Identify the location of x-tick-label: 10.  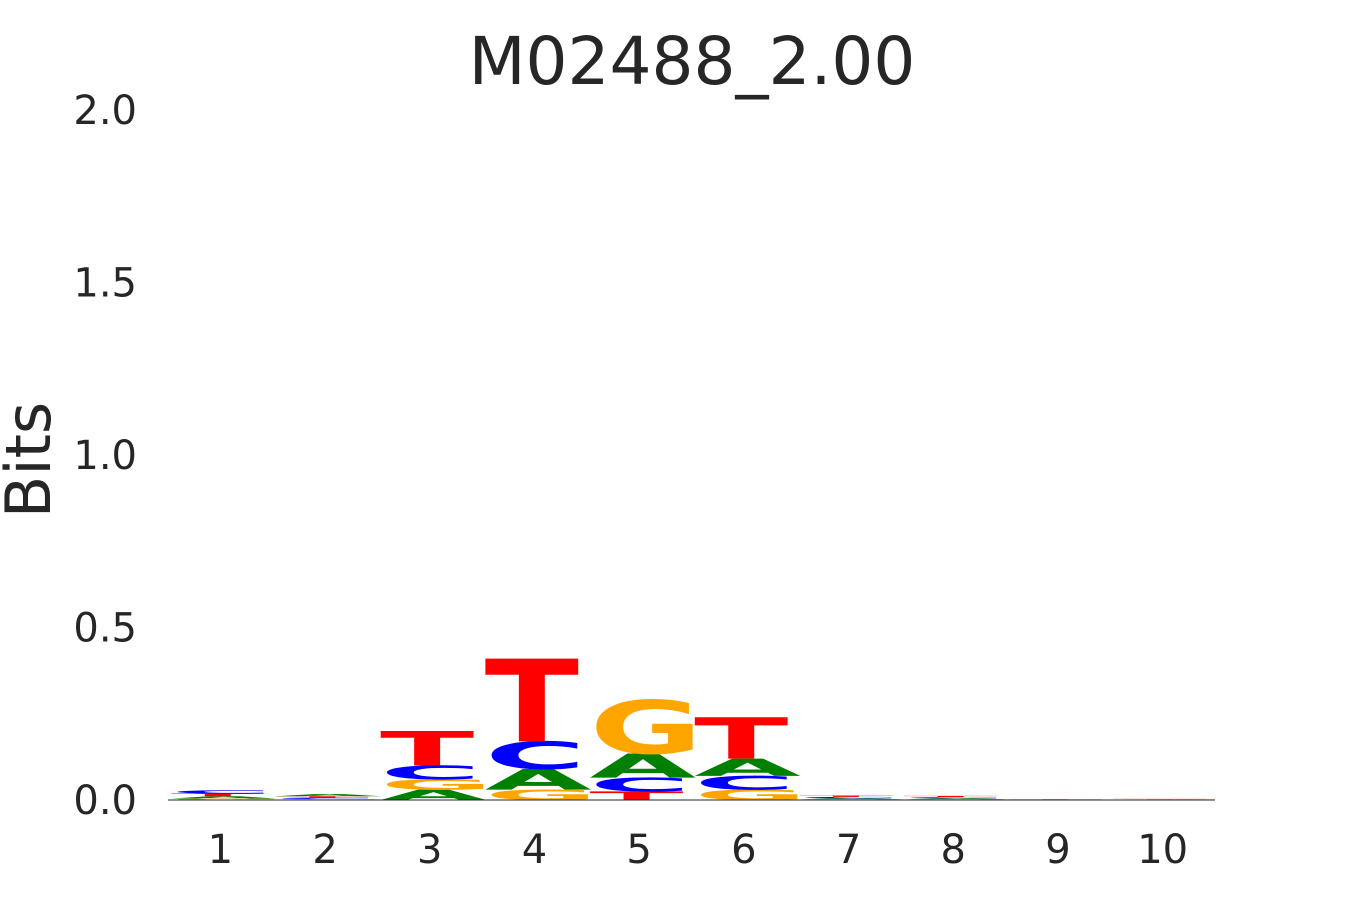
(1162, 850).